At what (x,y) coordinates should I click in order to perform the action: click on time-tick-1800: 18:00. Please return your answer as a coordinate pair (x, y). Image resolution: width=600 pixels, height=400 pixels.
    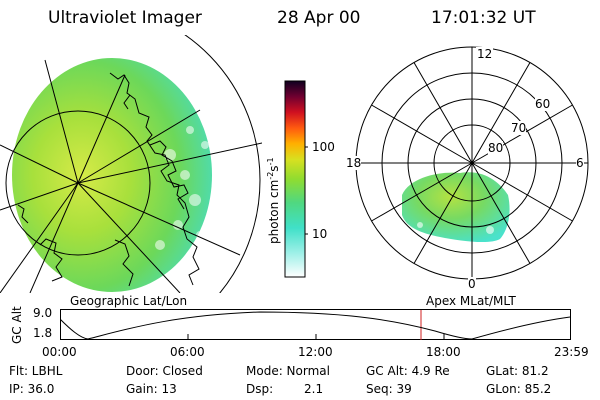
    Looking at the image, I should click on (443, 352).